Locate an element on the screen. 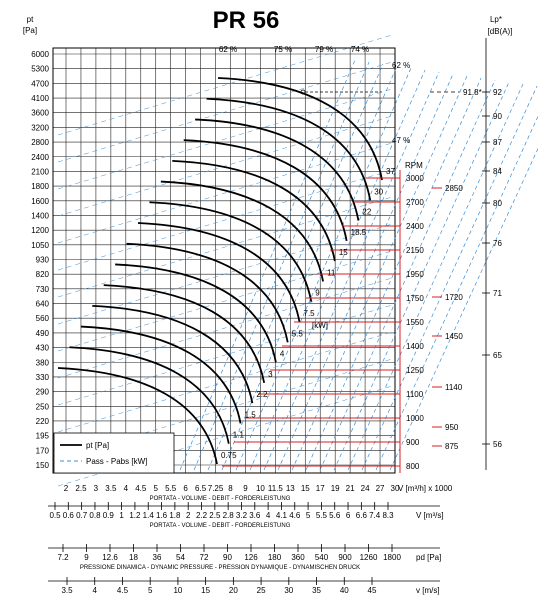  power-label: 0.75 is located at coordinates (229, 455).